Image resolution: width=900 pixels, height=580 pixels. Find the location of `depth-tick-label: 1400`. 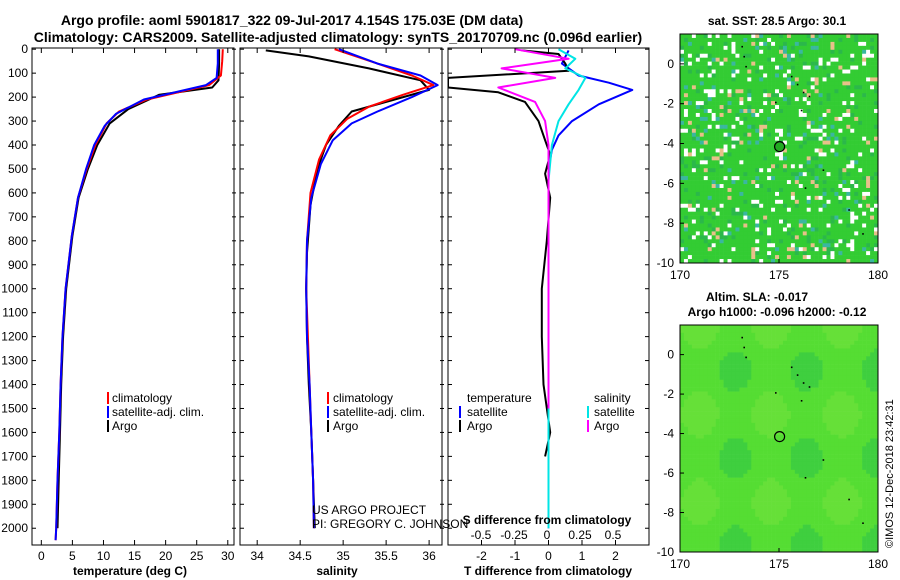

depth-tick-label: 1400 is located at coordinates (14, 385).